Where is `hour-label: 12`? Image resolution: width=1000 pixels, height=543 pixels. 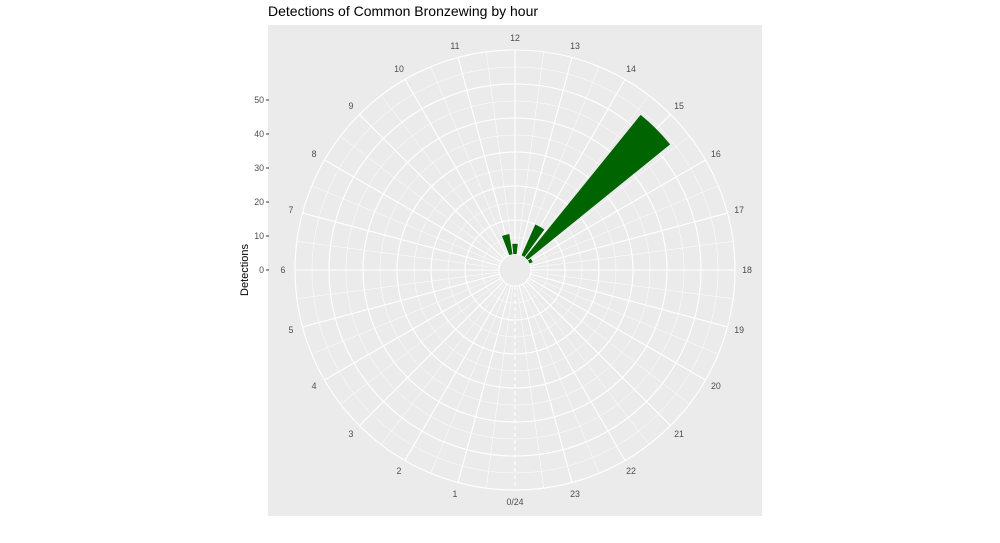
hour-label: 12 is located at coordinates (515, 38).